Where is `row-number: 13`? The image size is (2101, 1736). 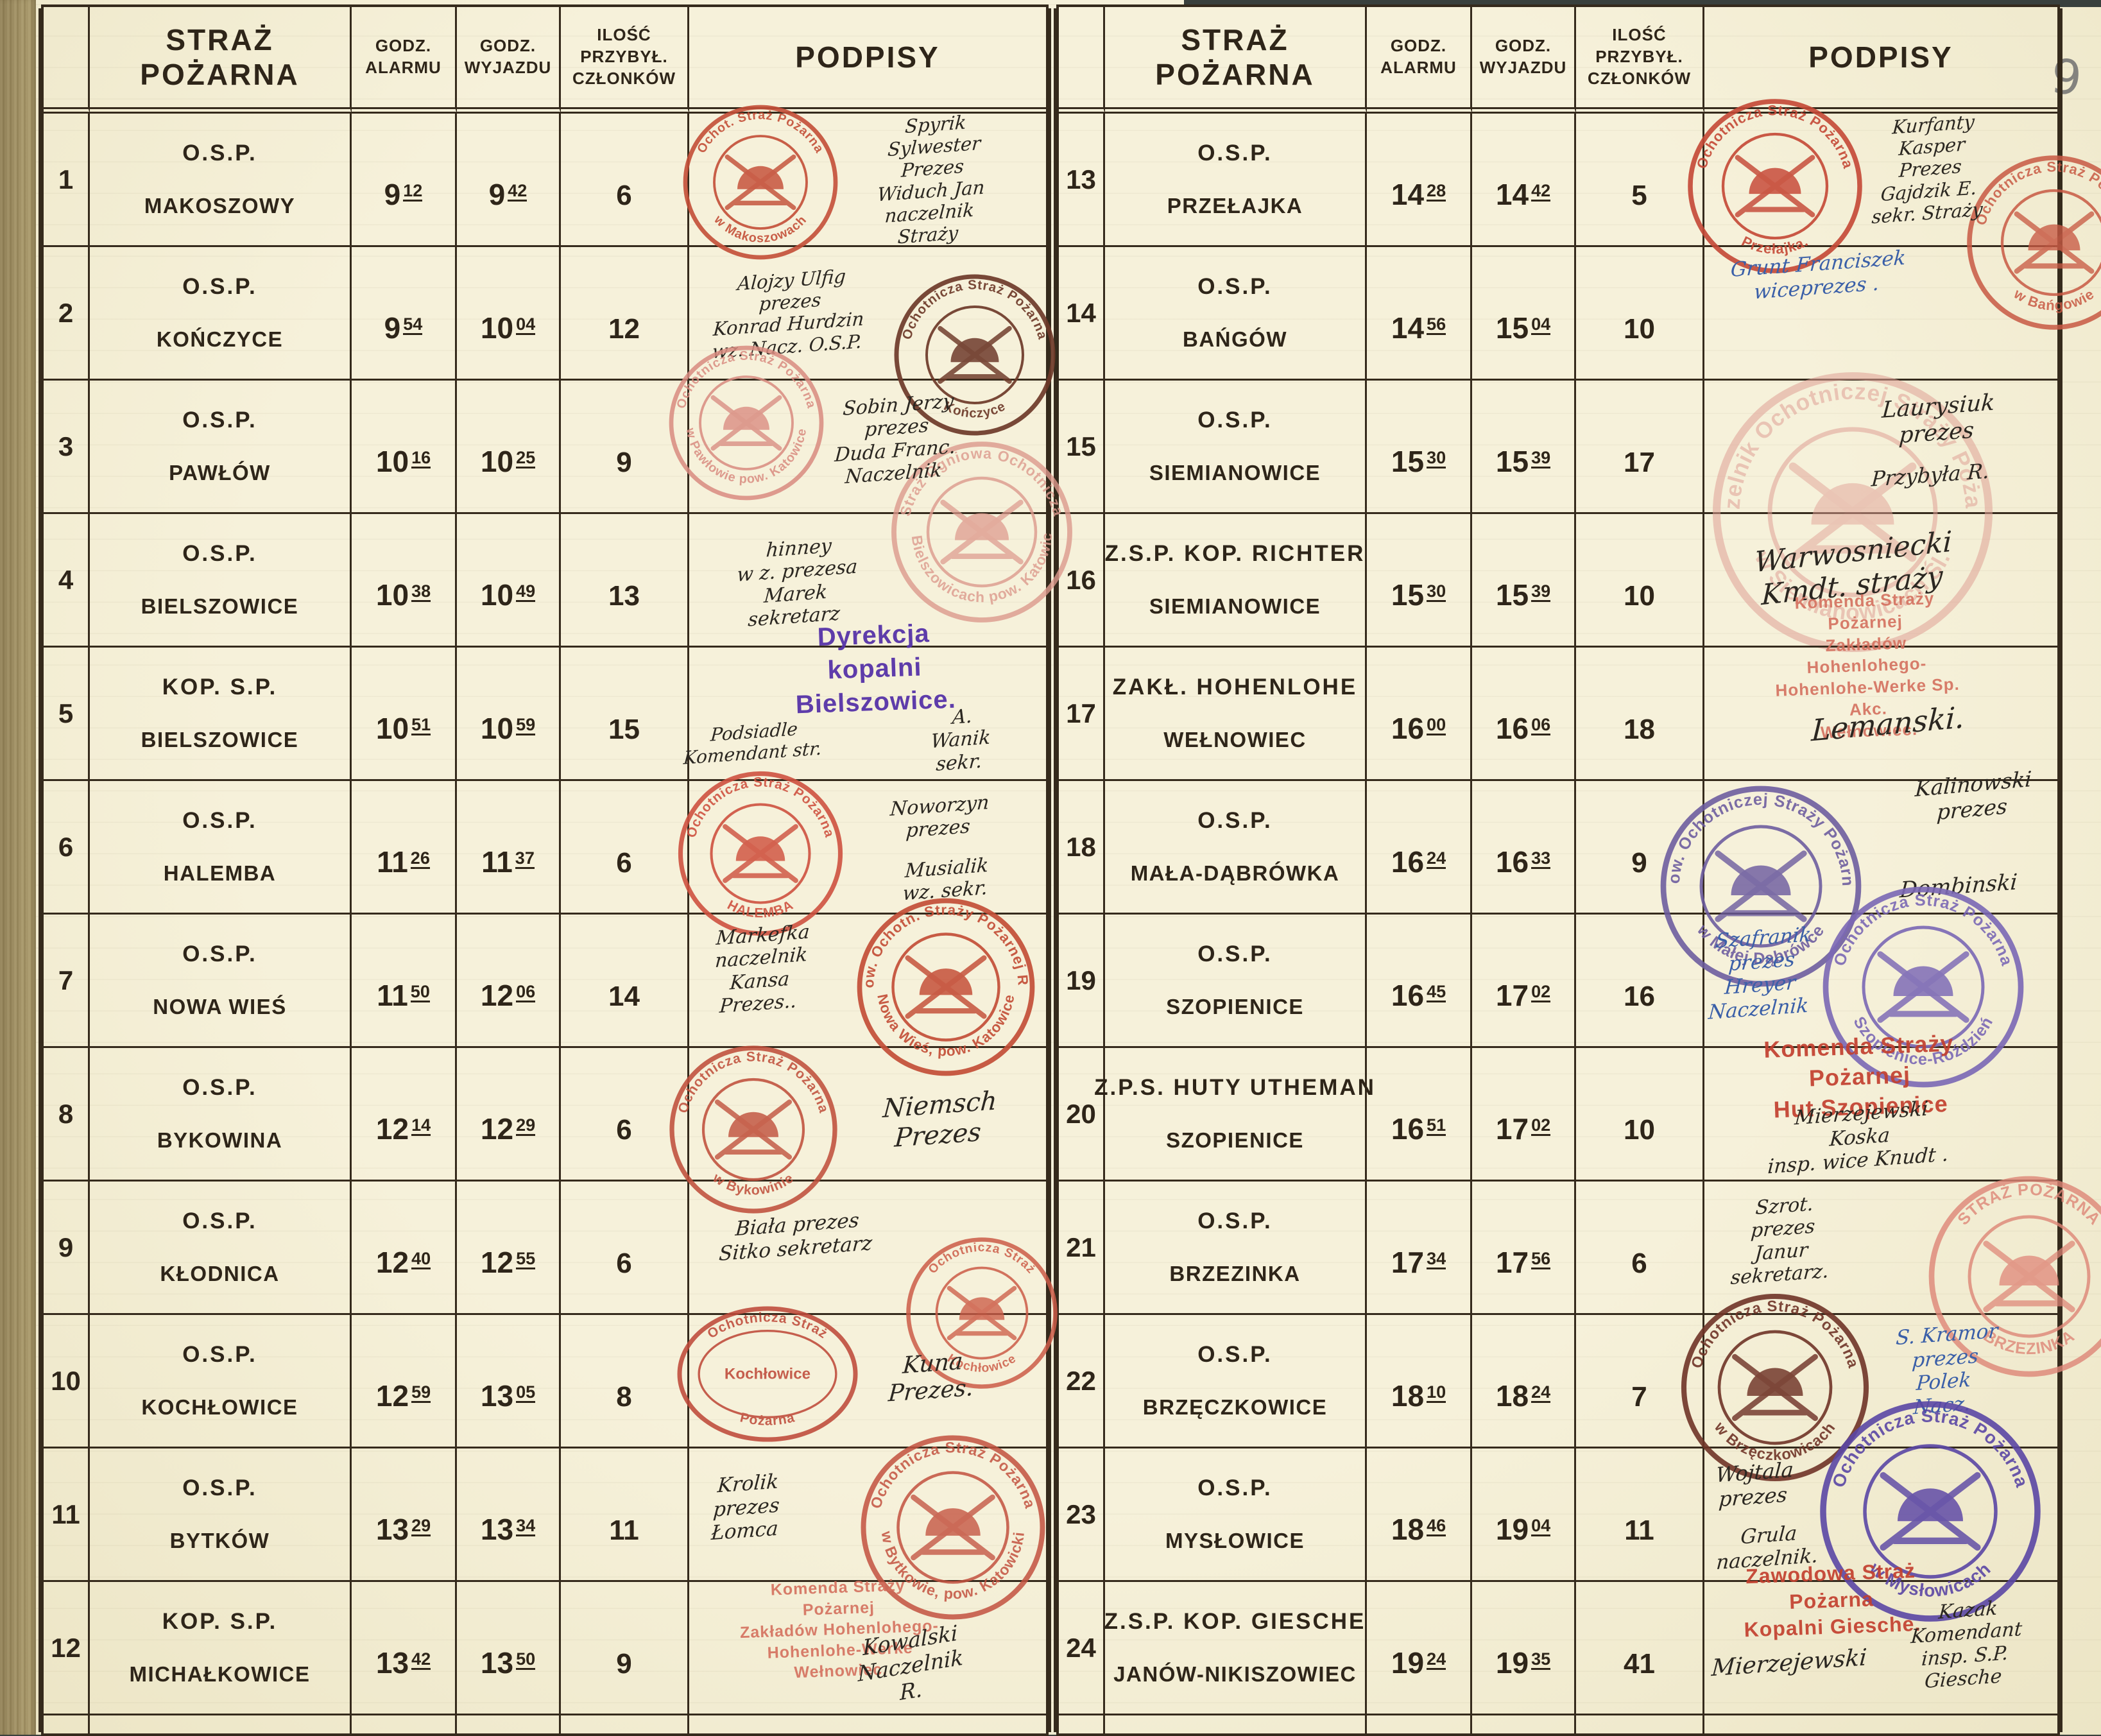
row-number: 13 is located at coordinates (1082, 180).